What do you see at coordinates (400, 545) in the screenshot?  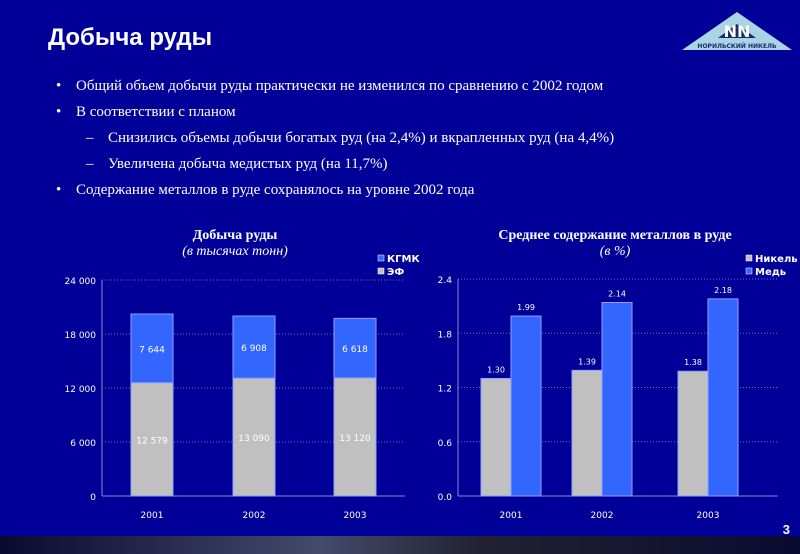 I see `footer-strip` at bounding box center [400, 545].